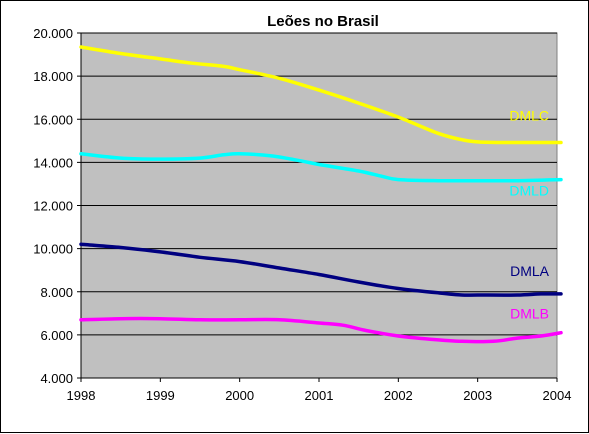  What do you see at coordinates (56, 335) in the screenshot?
I see `y-tick-label: 6.000` at bounding box center [56, 335].